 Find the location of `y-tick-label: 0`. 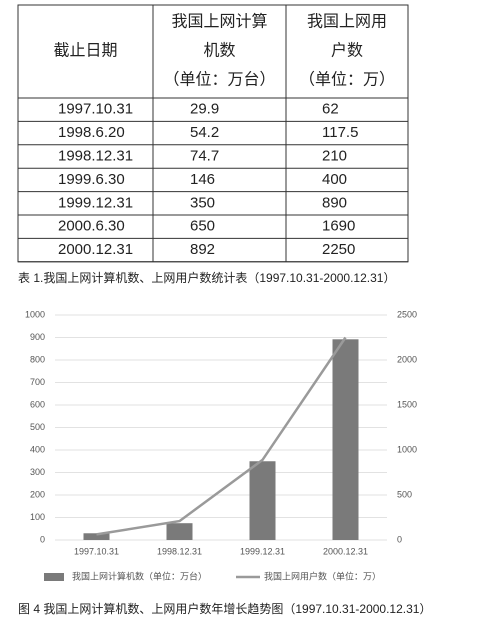

y-tick-label: 0 is located at coordinates (42, 539).